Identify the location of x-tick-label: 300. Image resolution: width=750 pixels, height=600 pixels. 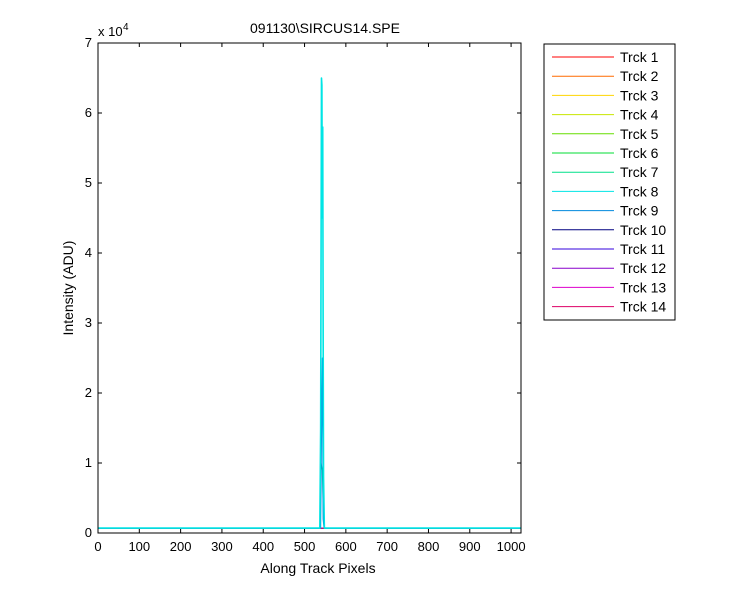
(222, 546).